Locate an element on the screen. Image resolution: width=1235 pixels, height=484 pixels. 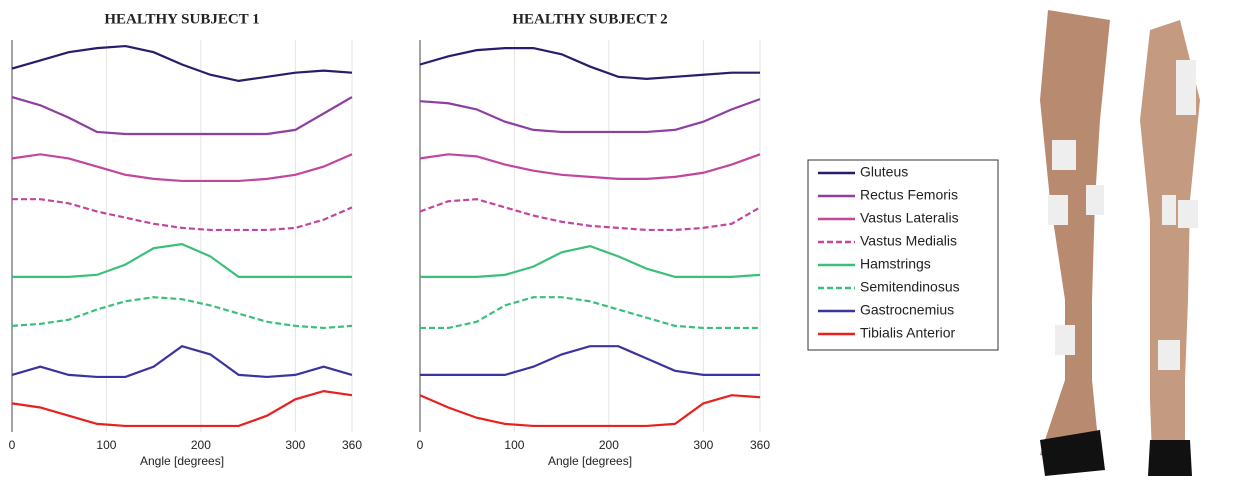
legend-label: Gastrocnemius is located at coordinates (907, 310).